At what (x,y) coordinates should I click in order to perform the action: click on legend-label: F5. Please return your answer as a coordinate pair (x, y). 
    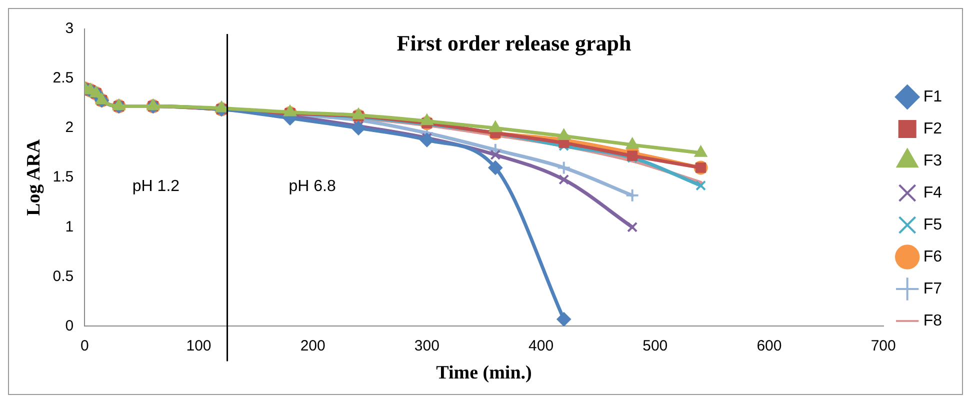
    Looking at the image, I should click on (932, 225).